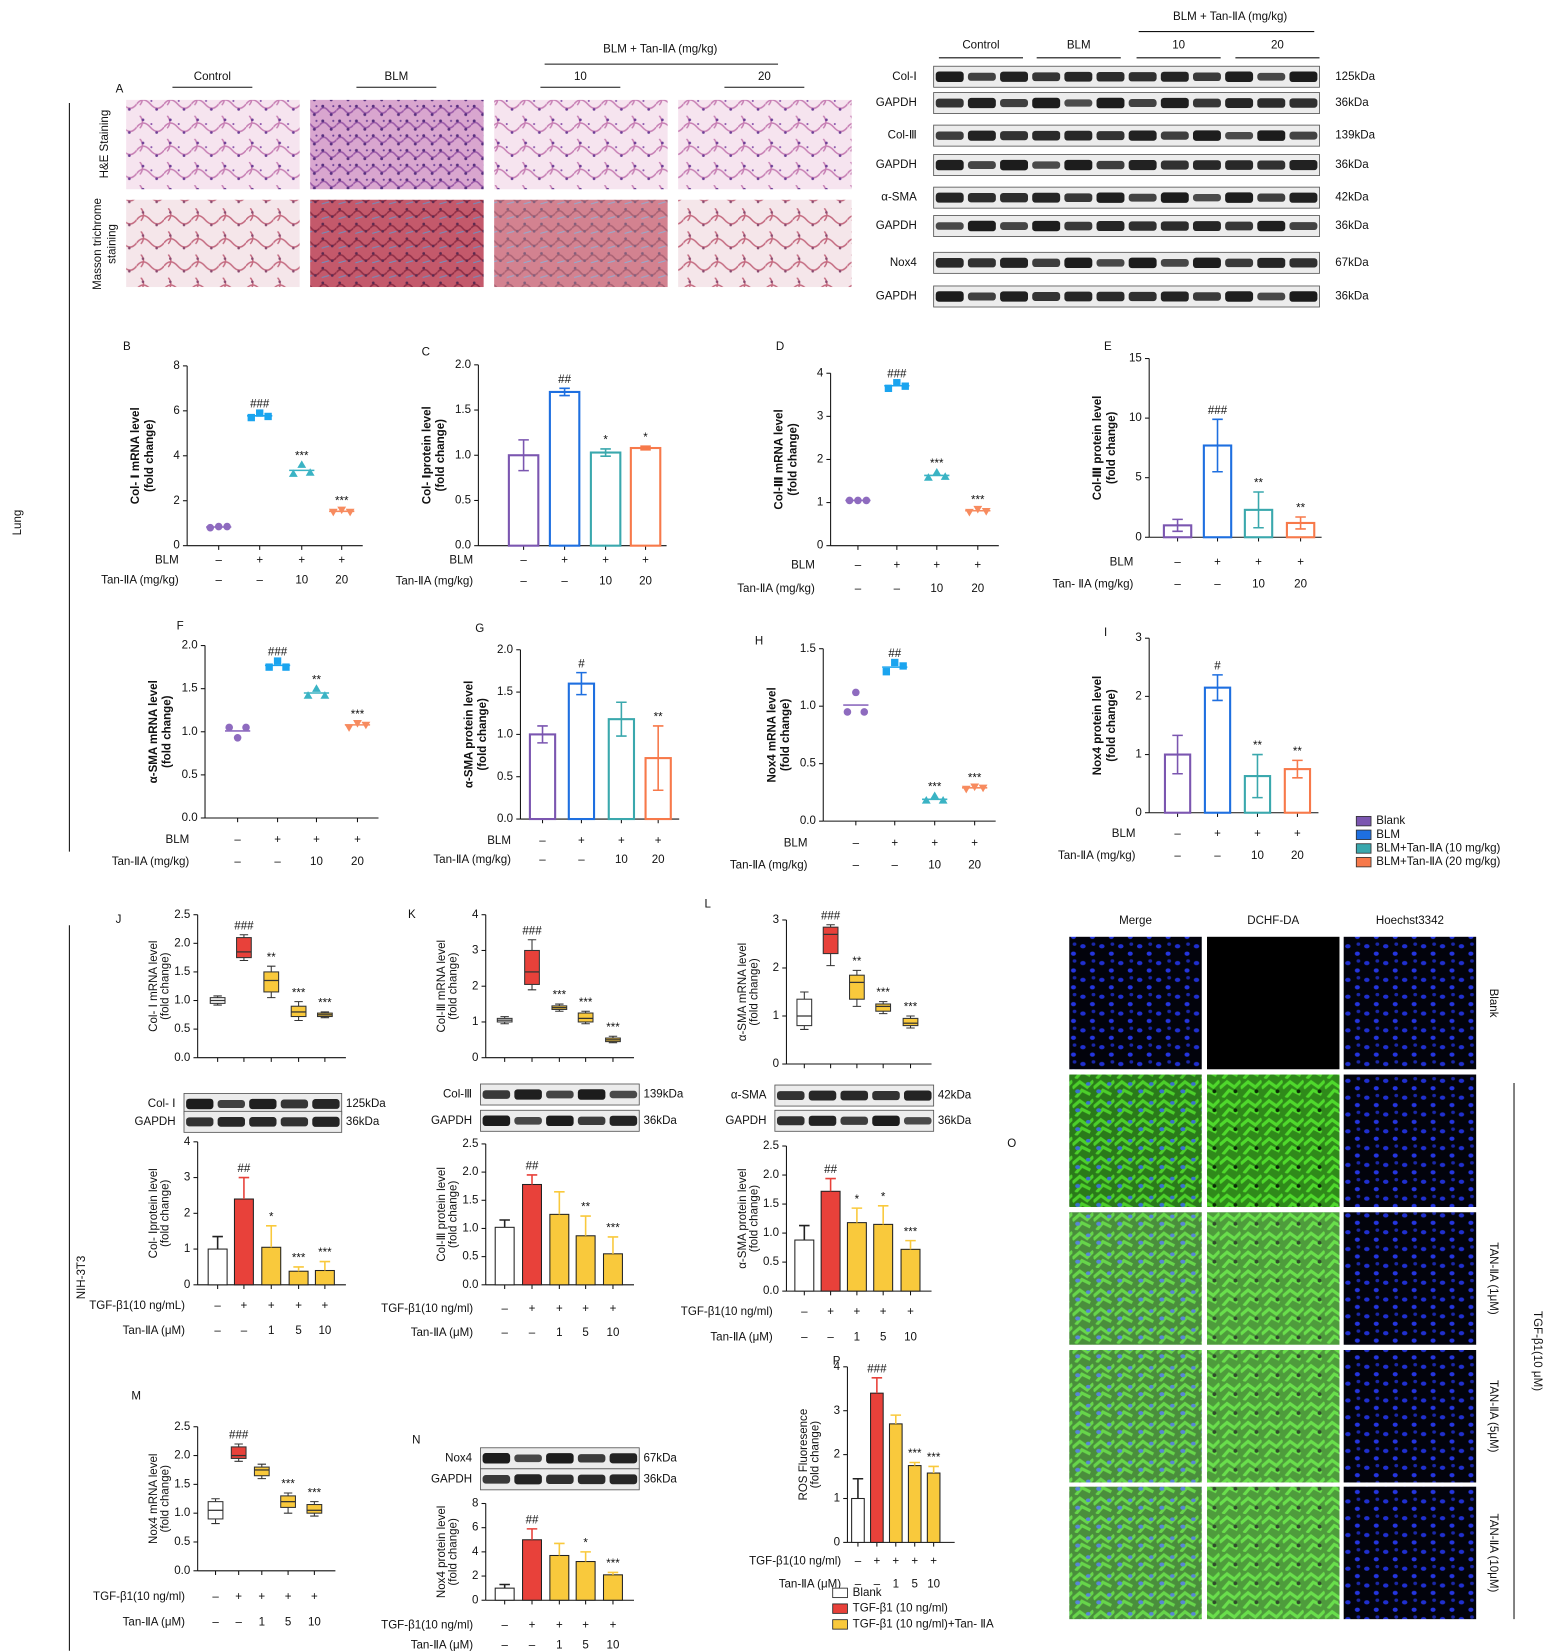  Describe the element at coordinates (397, 77) in the screenshot. I see `column-label: BLM` at that location.